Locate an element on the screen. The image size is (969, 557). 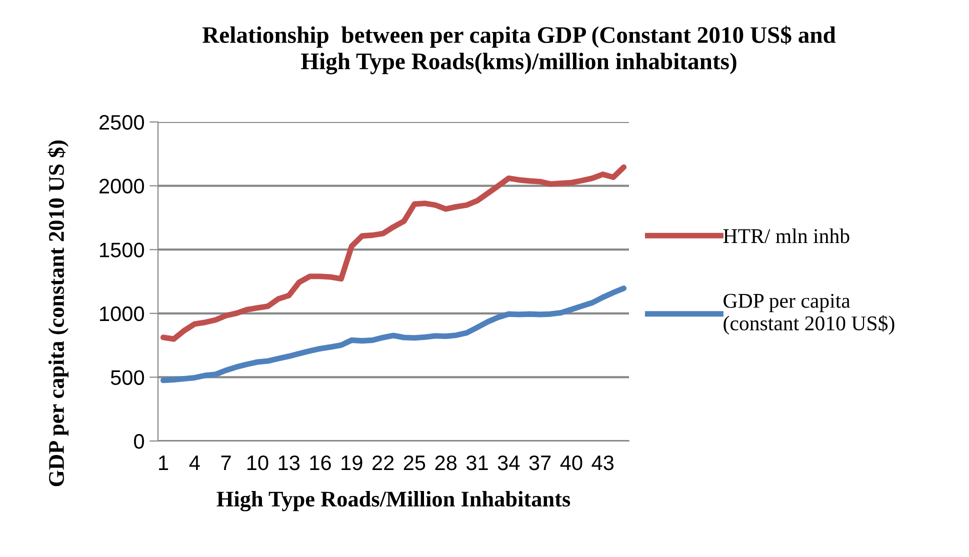
y-tick-label: 0 is located at coordinates (139, 441).